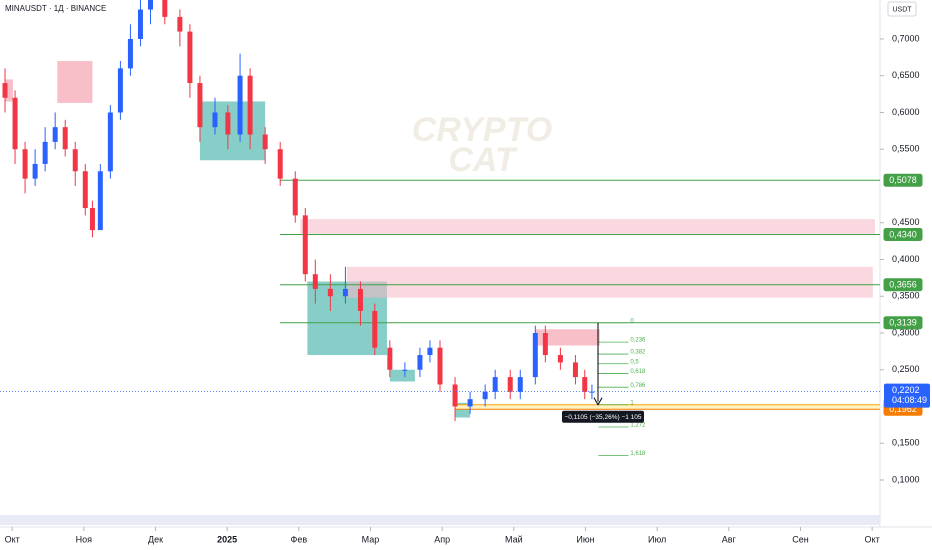 This screenshot has width=932, height=550. Describe the element at coordinates (906, 75) in the screenshot. I see `y-tick-label: 0,6500` at that location.